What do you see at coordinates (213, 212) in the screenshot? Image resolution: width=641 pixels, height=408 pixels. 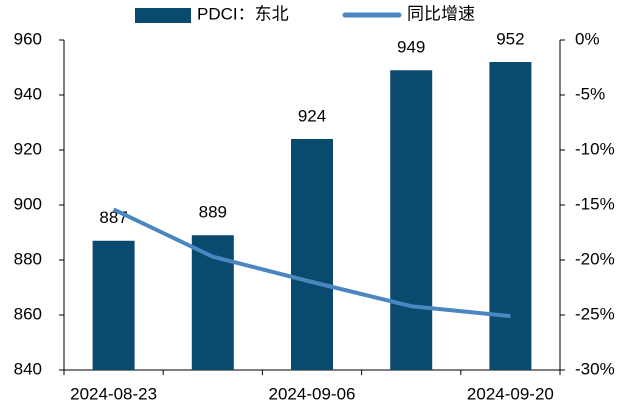 I see `bar-value-label: 889` at bounding box center [213, 212].